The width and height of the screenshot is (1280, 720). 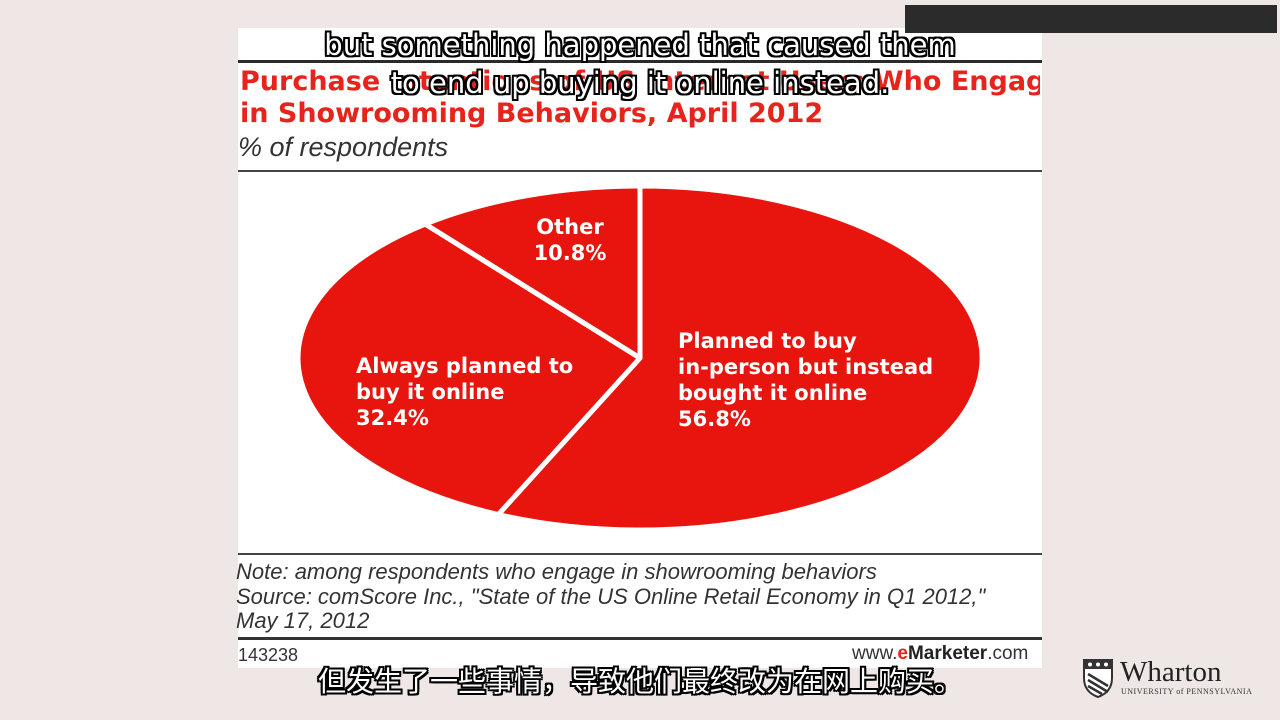 I want to click on site-prefix: www., so click(x=875, y=653).